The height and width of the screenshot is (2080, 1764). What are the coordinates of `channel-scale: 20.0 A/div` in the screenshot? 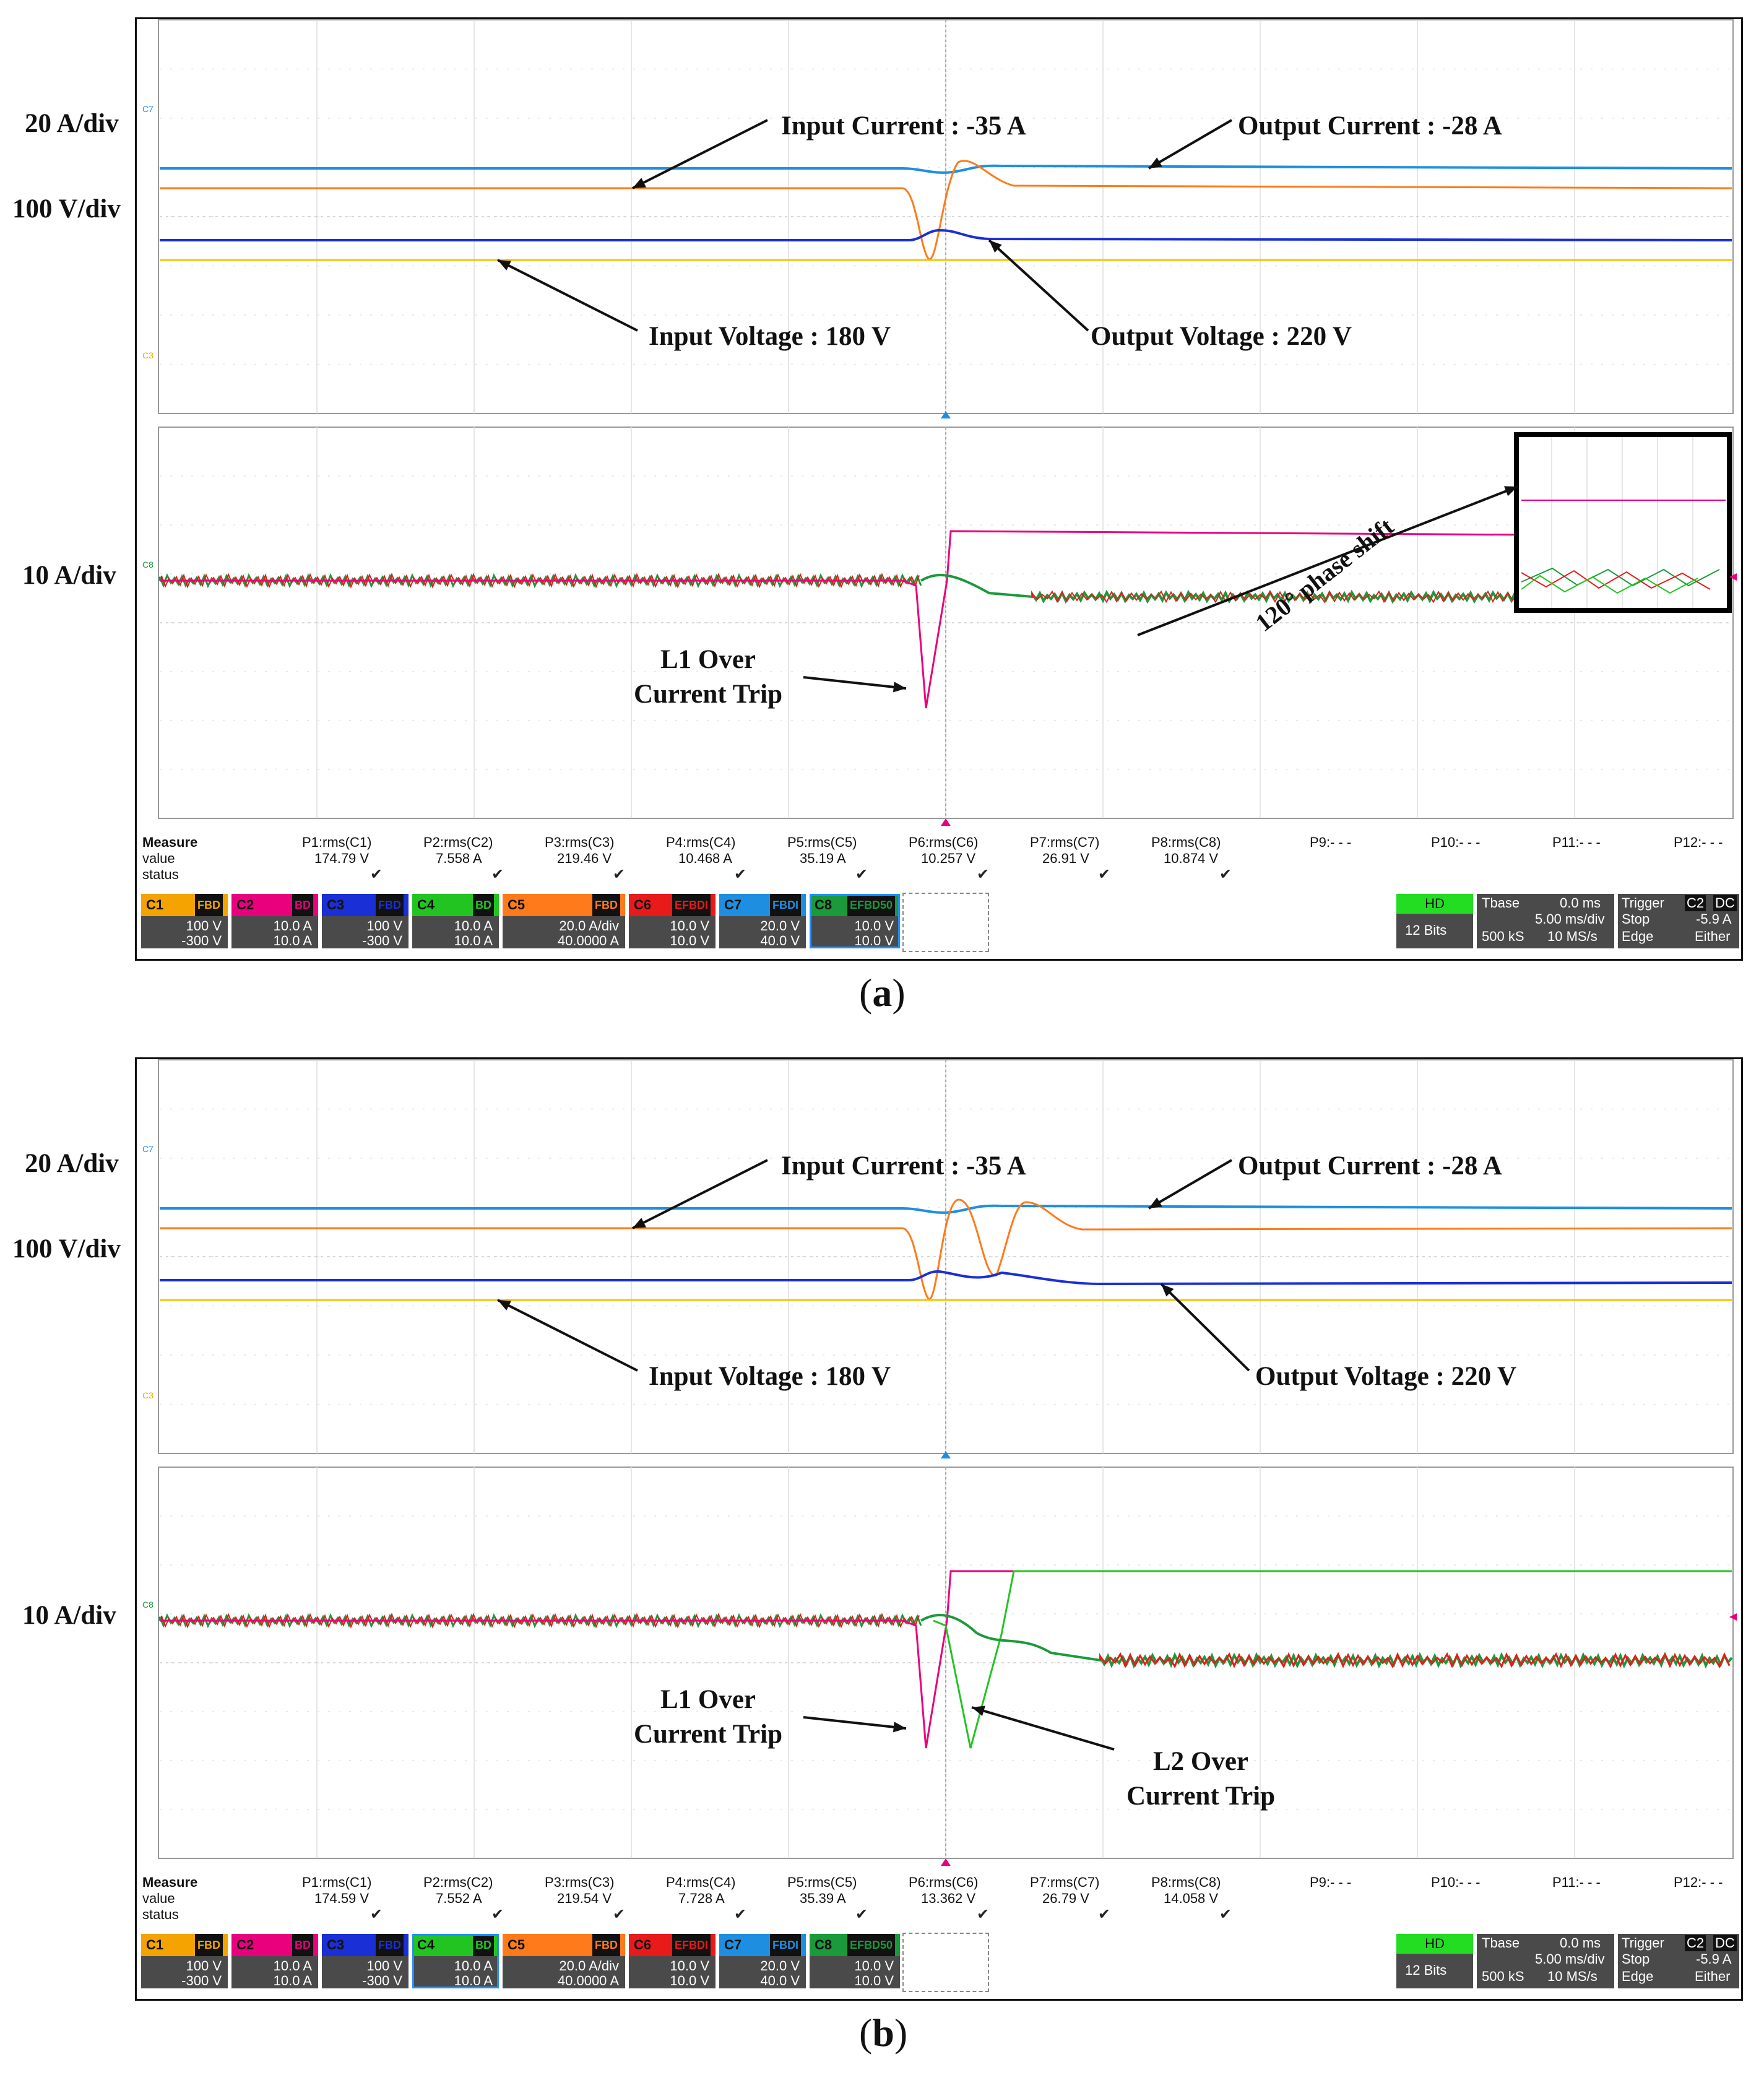 It's located at (589, 1966).